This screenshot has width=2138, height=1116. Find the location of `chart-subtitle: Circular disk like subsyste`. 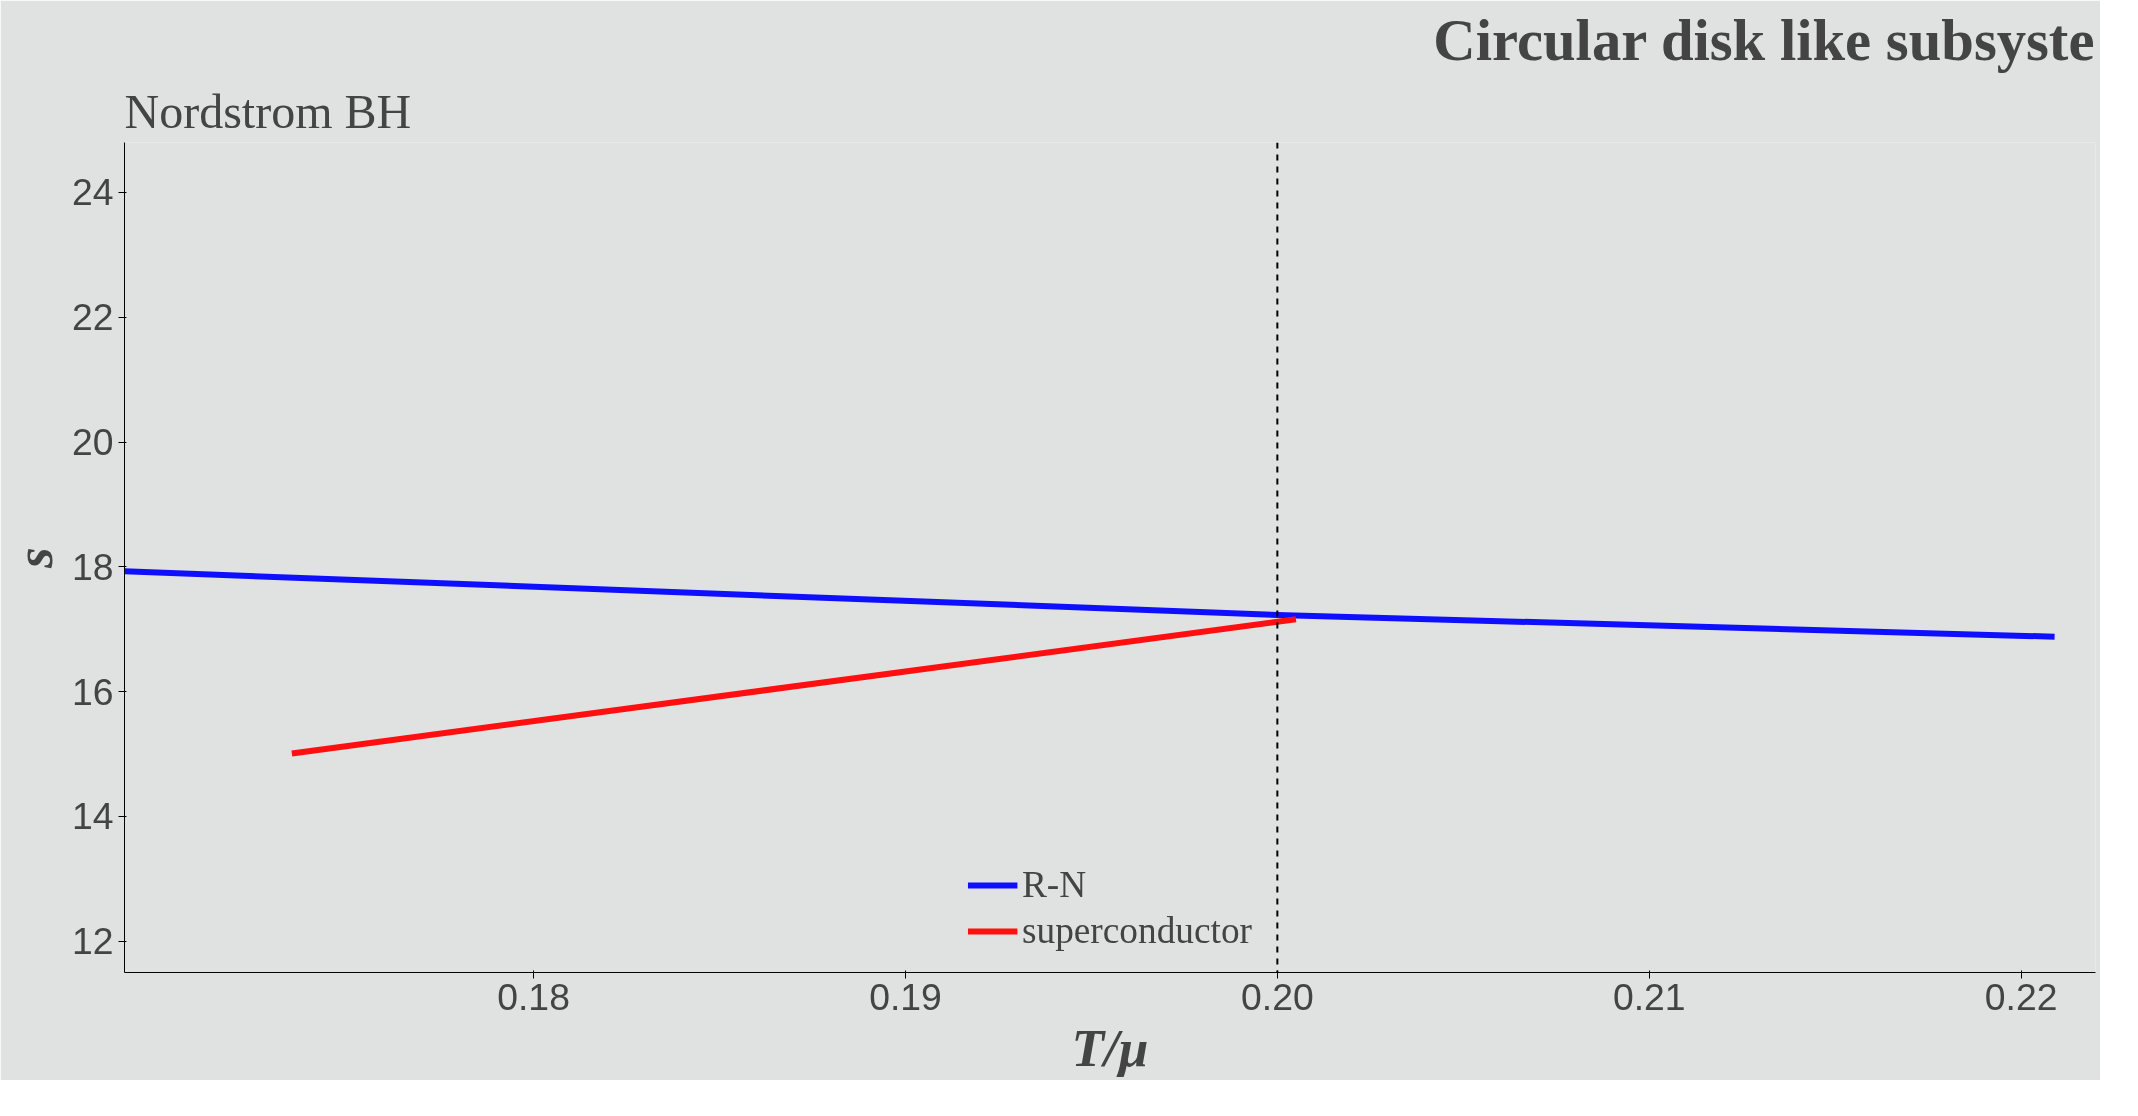

chart-subtitle: Circular disk like subsyste is located at coordinates (1764, 40).